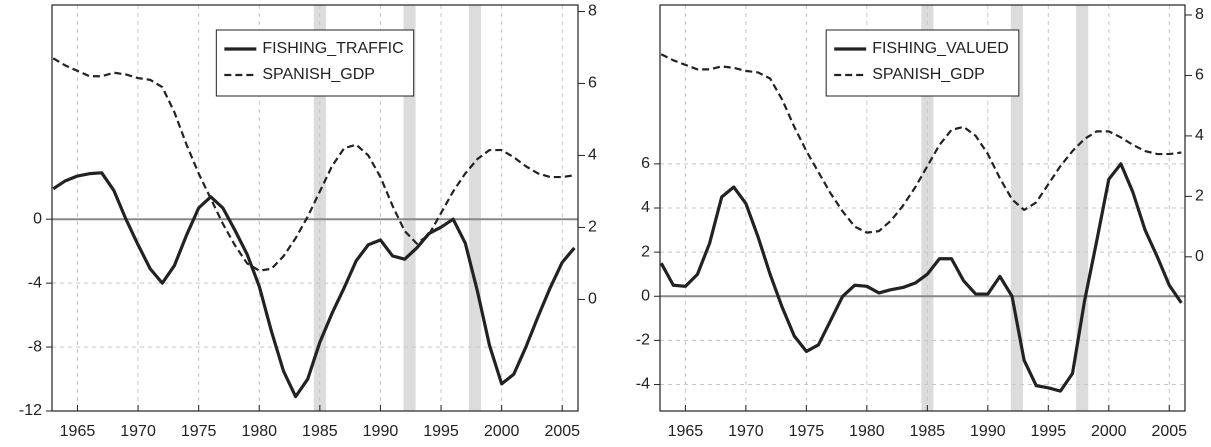 This screenshot has height=447, width=1211. What do you see at coordinates (645, 163) in the screenshot?
I see `y-tick-label: 6` at bounding box center [645, 163].